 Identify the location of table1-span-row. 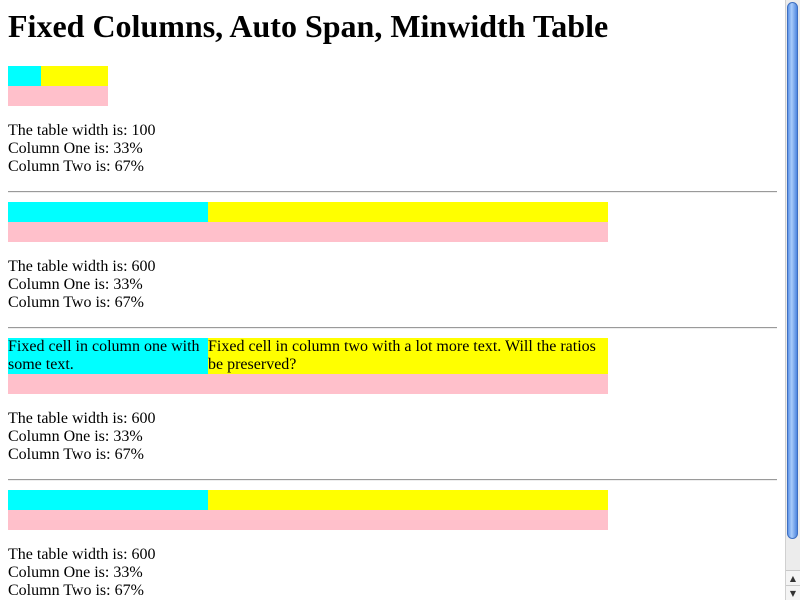
(58, 96).